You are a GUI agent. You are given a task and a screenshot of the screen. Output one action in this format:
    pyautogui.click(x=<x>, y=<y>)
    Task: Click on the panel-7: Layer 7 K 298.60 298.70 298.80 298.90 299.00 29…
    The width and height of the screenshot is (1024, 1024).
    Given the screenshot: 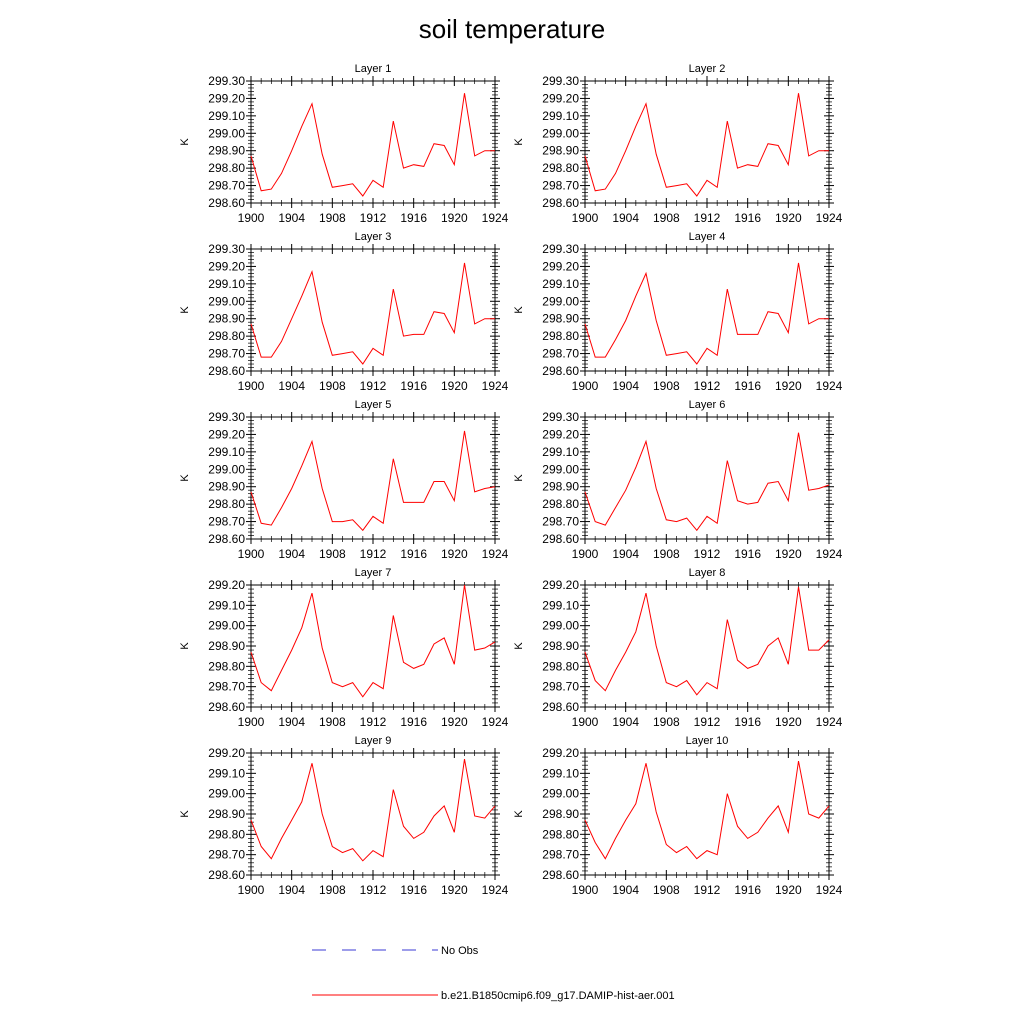 What is the action you would take?
    pyautogui.click(x=344, y=648)
    